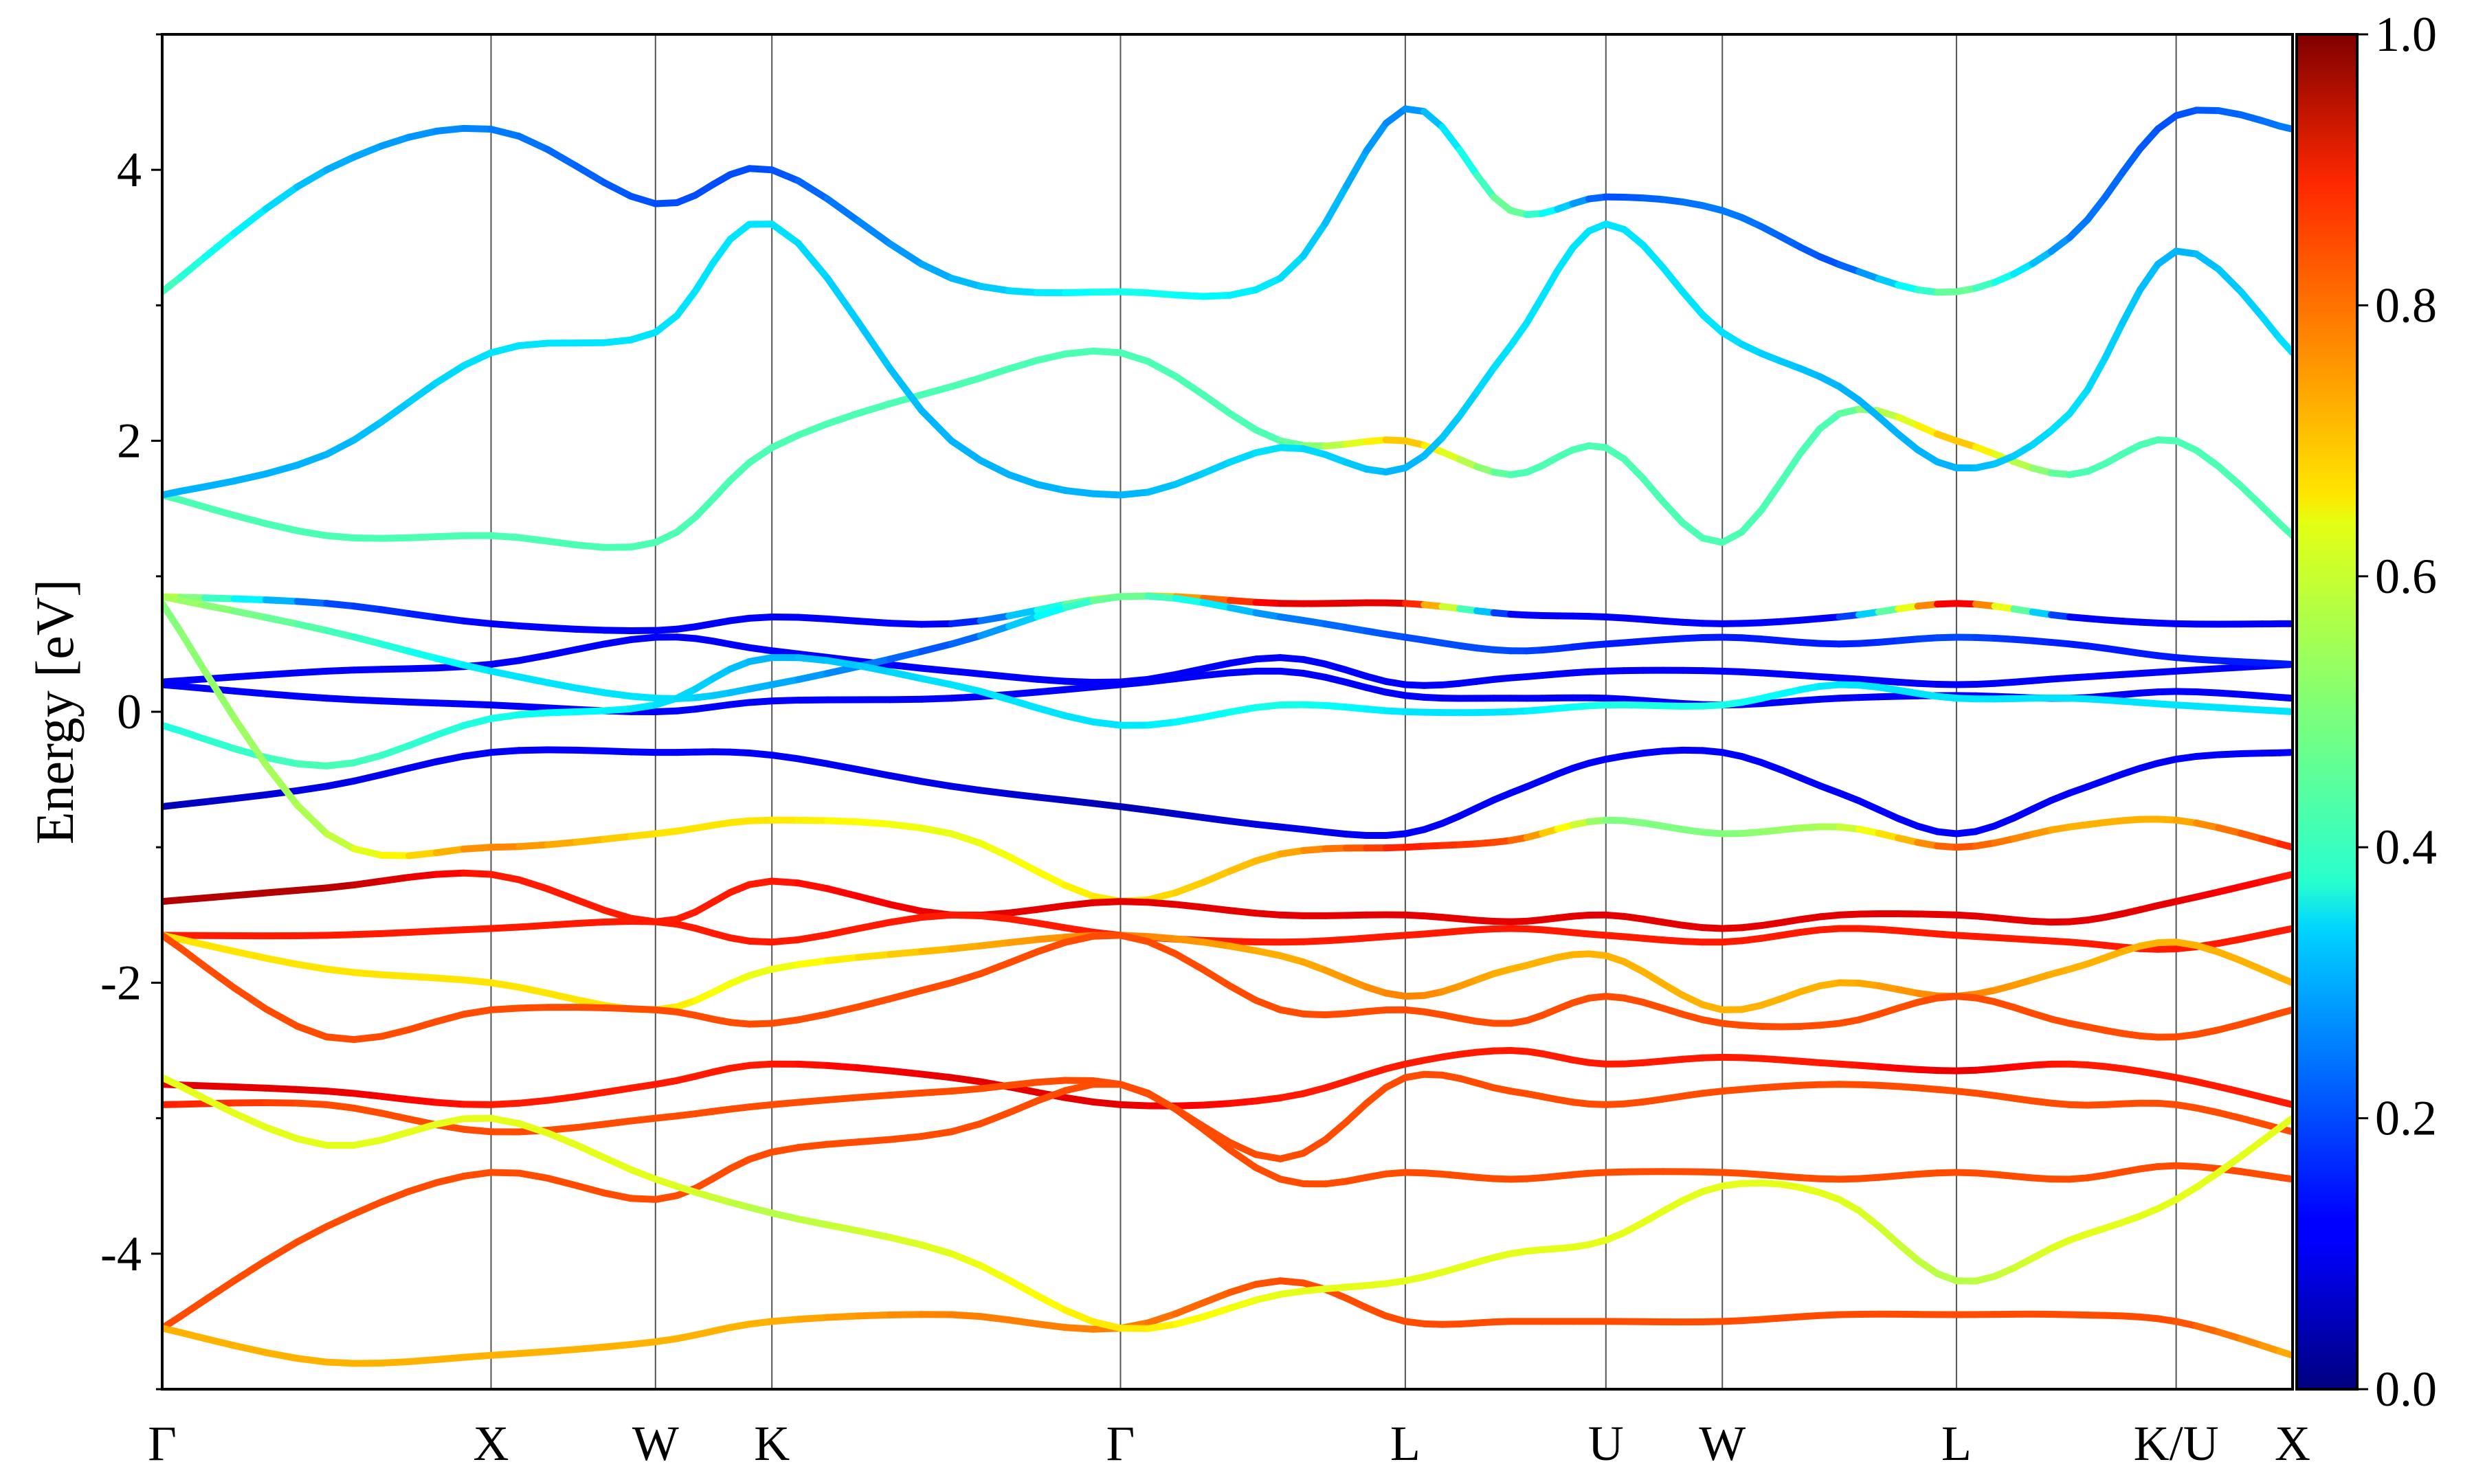 The image size is (2474, 1484). What do you see at coordinates (1405, 1443) in the screenshot?
I see `x-tick-label: L` at bounding box center [1405, 1443].